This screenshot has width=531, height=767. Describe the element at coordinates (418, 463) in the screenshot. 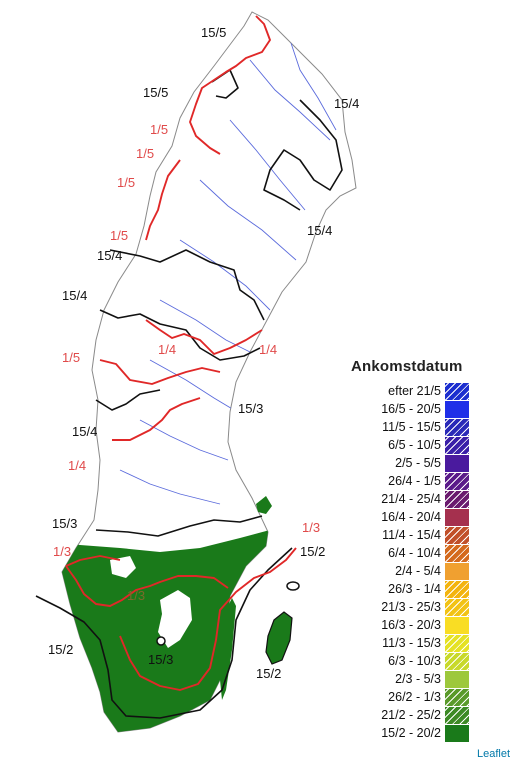

I see `legend-label: 2/5 - 5/5` at that location.